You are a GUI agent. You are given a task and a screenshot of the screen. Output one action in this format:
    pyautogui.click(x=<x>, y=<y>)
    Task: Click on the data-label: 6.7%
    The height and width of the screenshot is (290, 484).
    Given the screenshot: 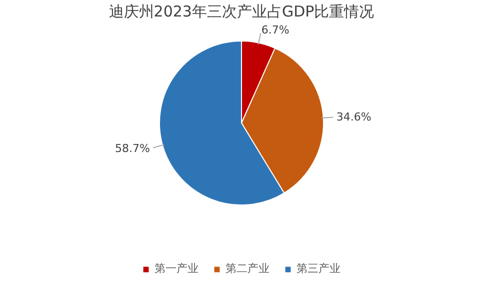 What is the action you would take?
    pyautogui.click(x=275, y=29)
    